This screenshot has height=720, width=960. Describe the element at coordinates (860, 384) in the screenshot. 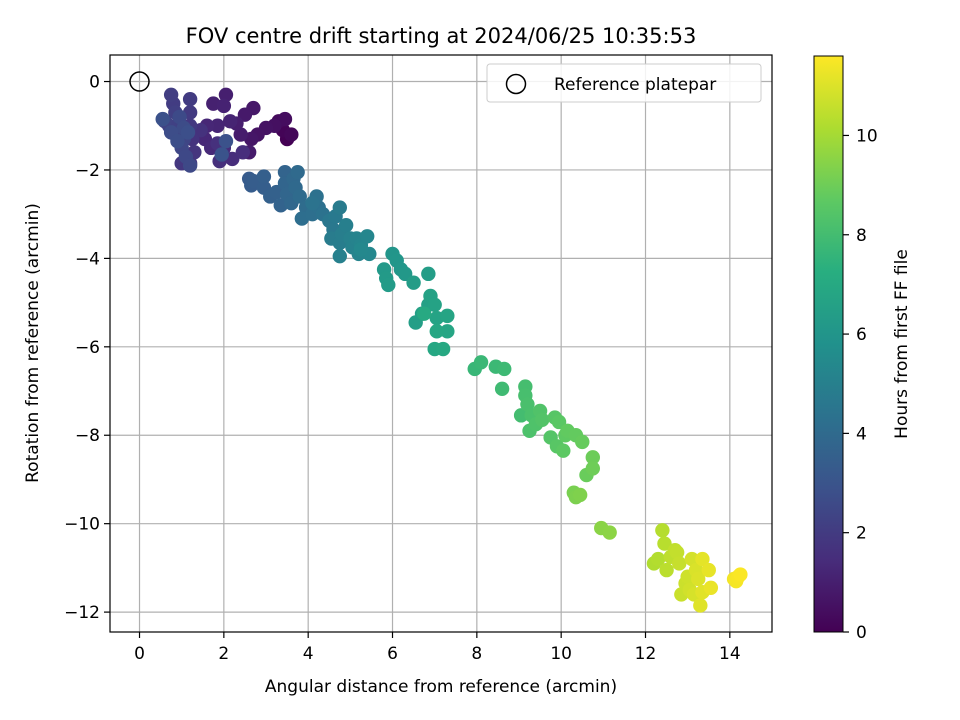

I see `colorbar-ticks: 0 2 4 6 8 10` at that location.